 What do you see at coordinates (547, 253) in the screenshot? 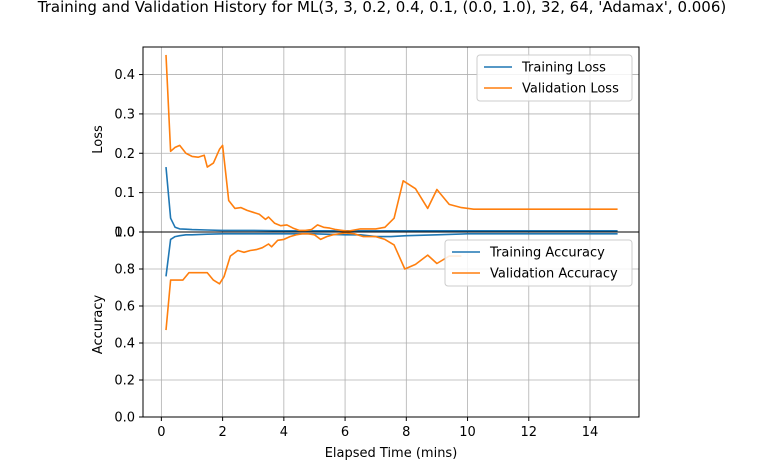
I see `legend-label: Training Accuracy` at bounding box center [547, 253].